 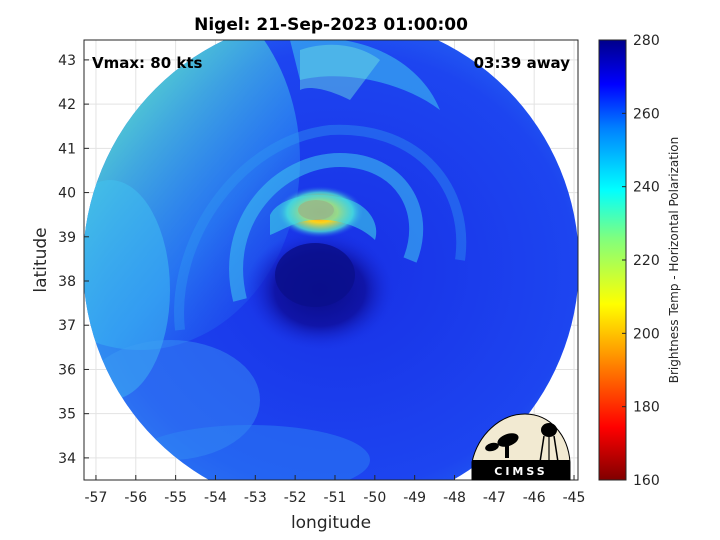 What do you see at coordinates (147, 63) in the screenshot?
I see `vmax-annotation: Vmax: 80 kts` at bounding box center [147, 63].